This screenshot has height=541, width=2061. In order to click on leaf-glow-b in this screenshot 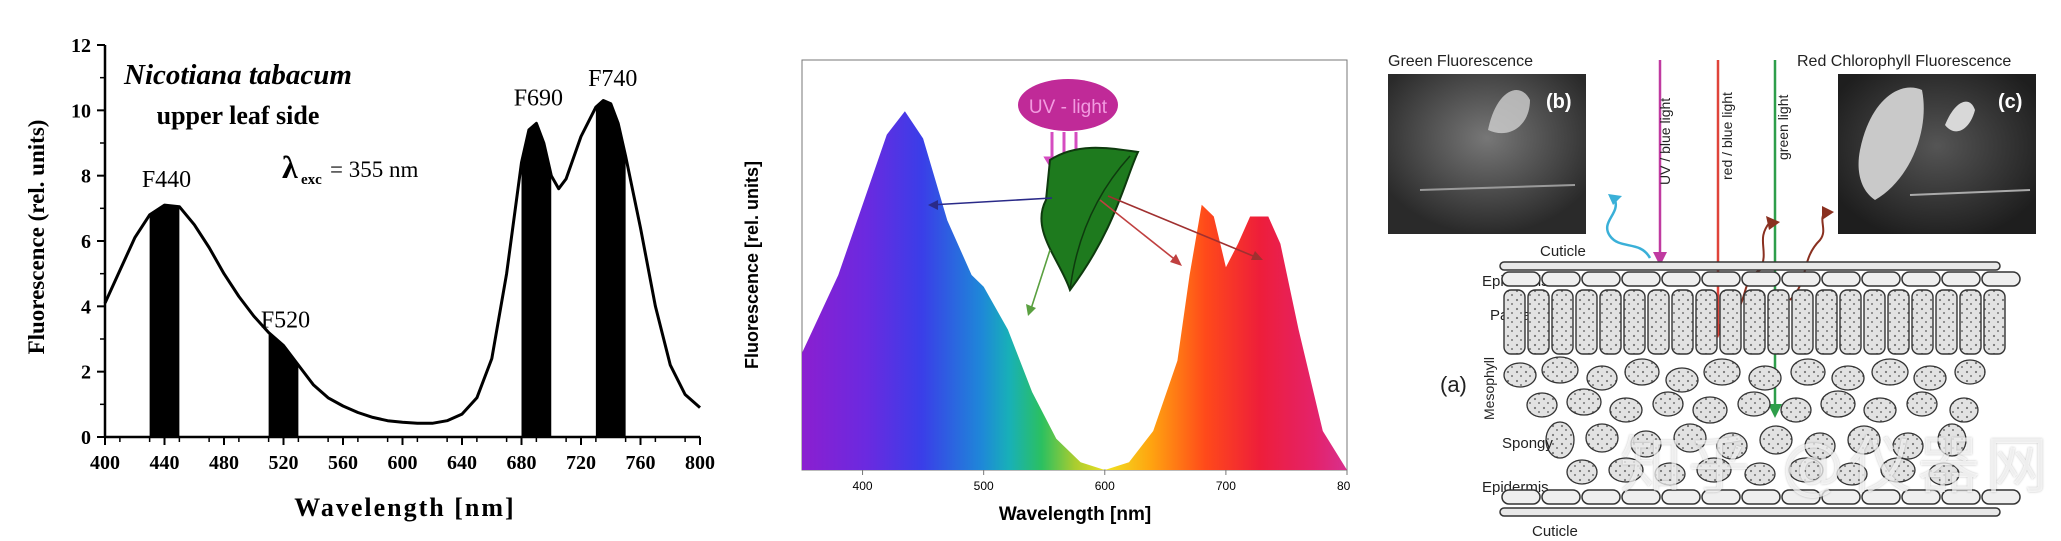, I will do `click(1509, 112)`.